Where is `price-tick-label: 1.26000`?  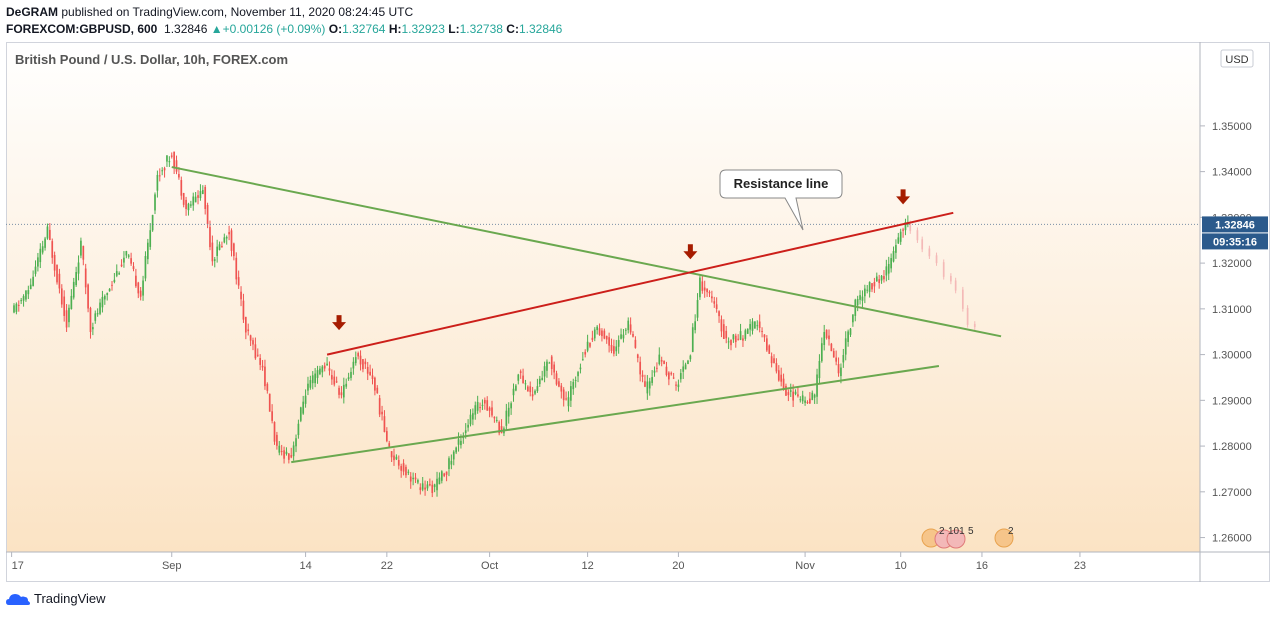 price-tick-label: 1.26000 is located at coordinates (1232, 539).